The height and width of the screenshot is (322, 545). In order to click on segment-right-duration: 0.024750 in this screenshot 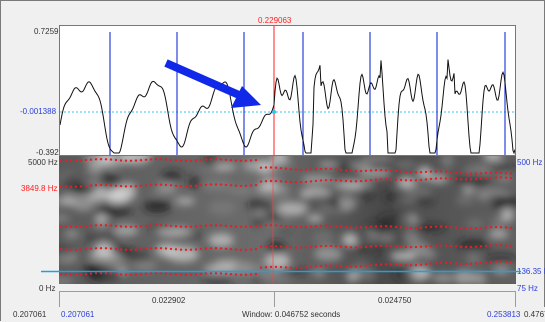, I will do `click(395, 300)`.